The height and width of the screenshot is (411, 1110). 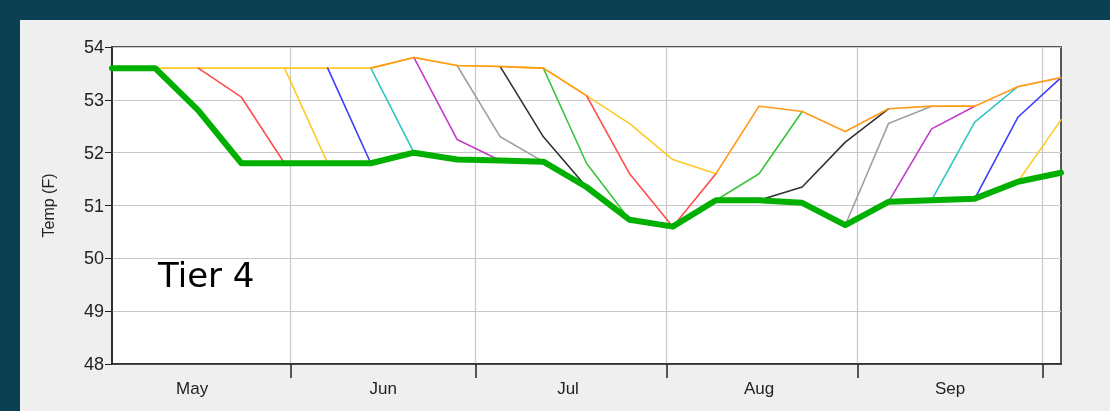 I want to click on y-tick-label: 50, so click(x=93, y=258).